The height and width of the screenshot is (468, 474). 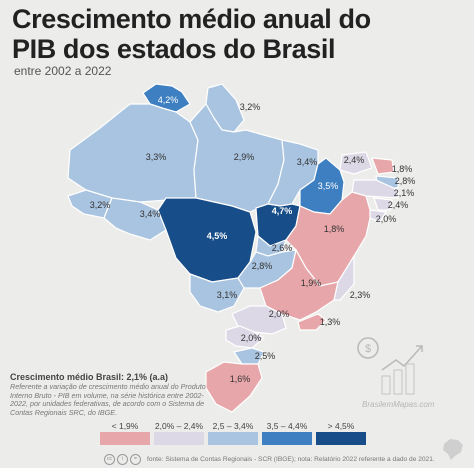 What do you see at coordinates (122, 459) in the screenshot?
I see `creative-commons-icon: cc i =` at bounding box center [122, 459].